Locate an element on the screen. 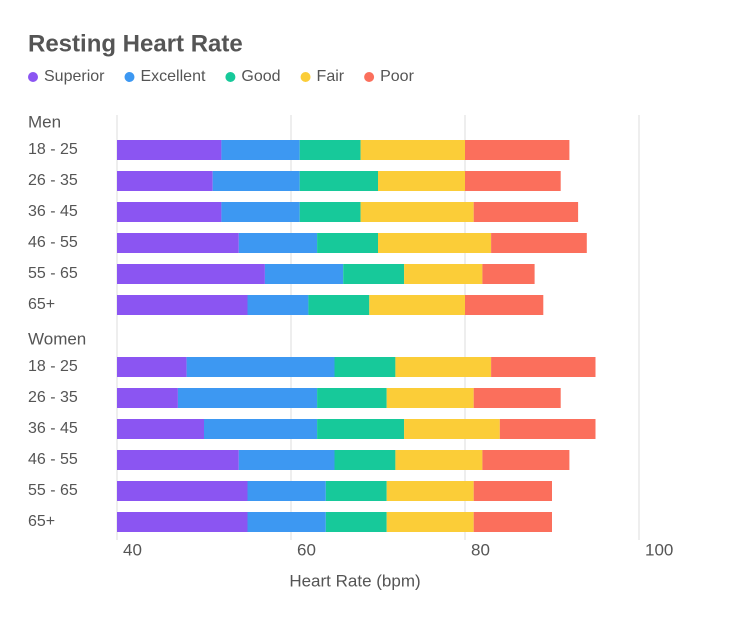 Image resolution: width=730 pixels, height=624 pixels. x-tick-label: 100 is located at coordinates (659, 549).